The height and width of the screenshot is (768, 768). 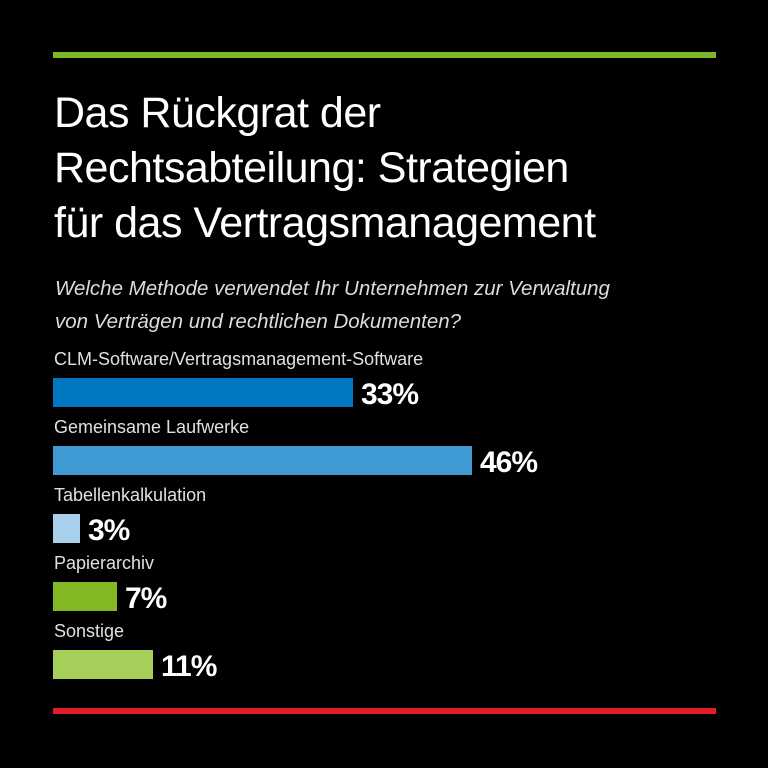 I want to click on title-line-1: Das Rückgrat der, so click(x=217, y=113).